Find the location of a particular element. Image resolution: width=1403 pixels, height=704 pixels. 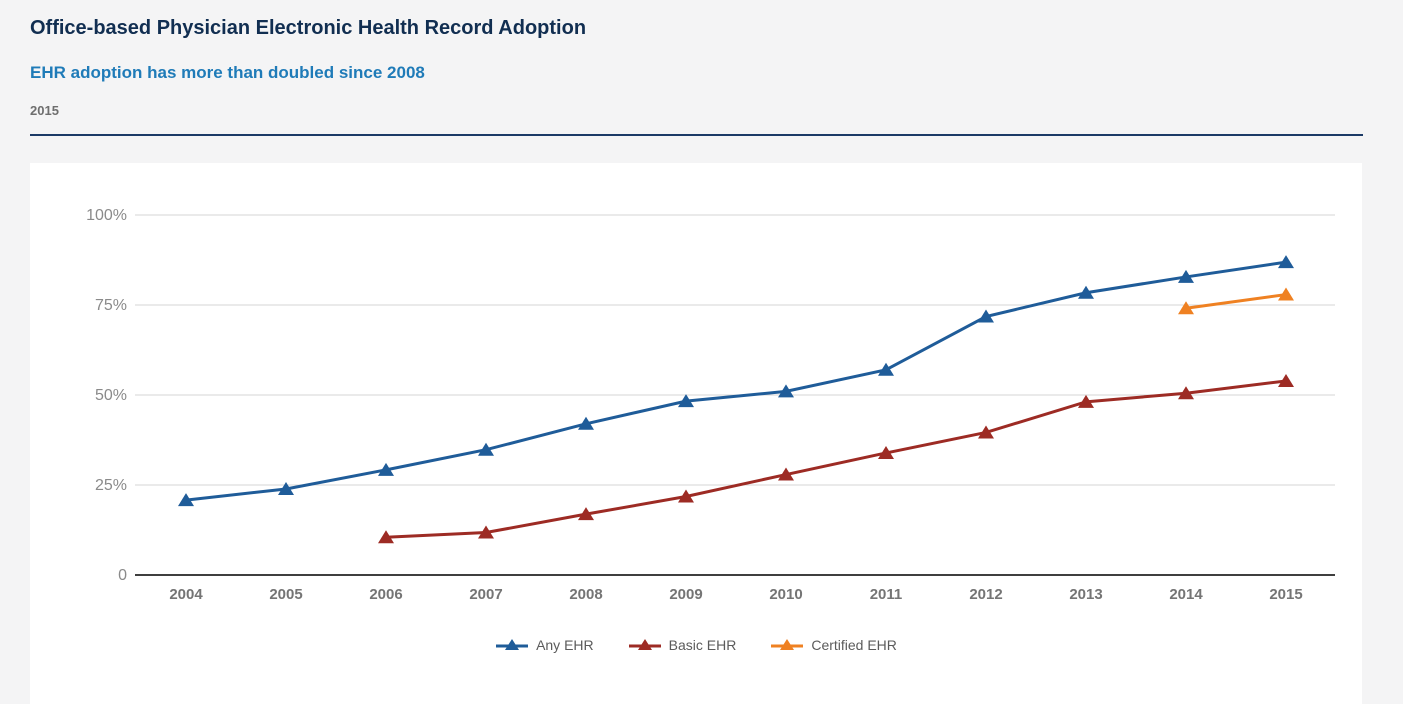

x-axis-tick-label: 2010 is located at coordinates (785, 594).